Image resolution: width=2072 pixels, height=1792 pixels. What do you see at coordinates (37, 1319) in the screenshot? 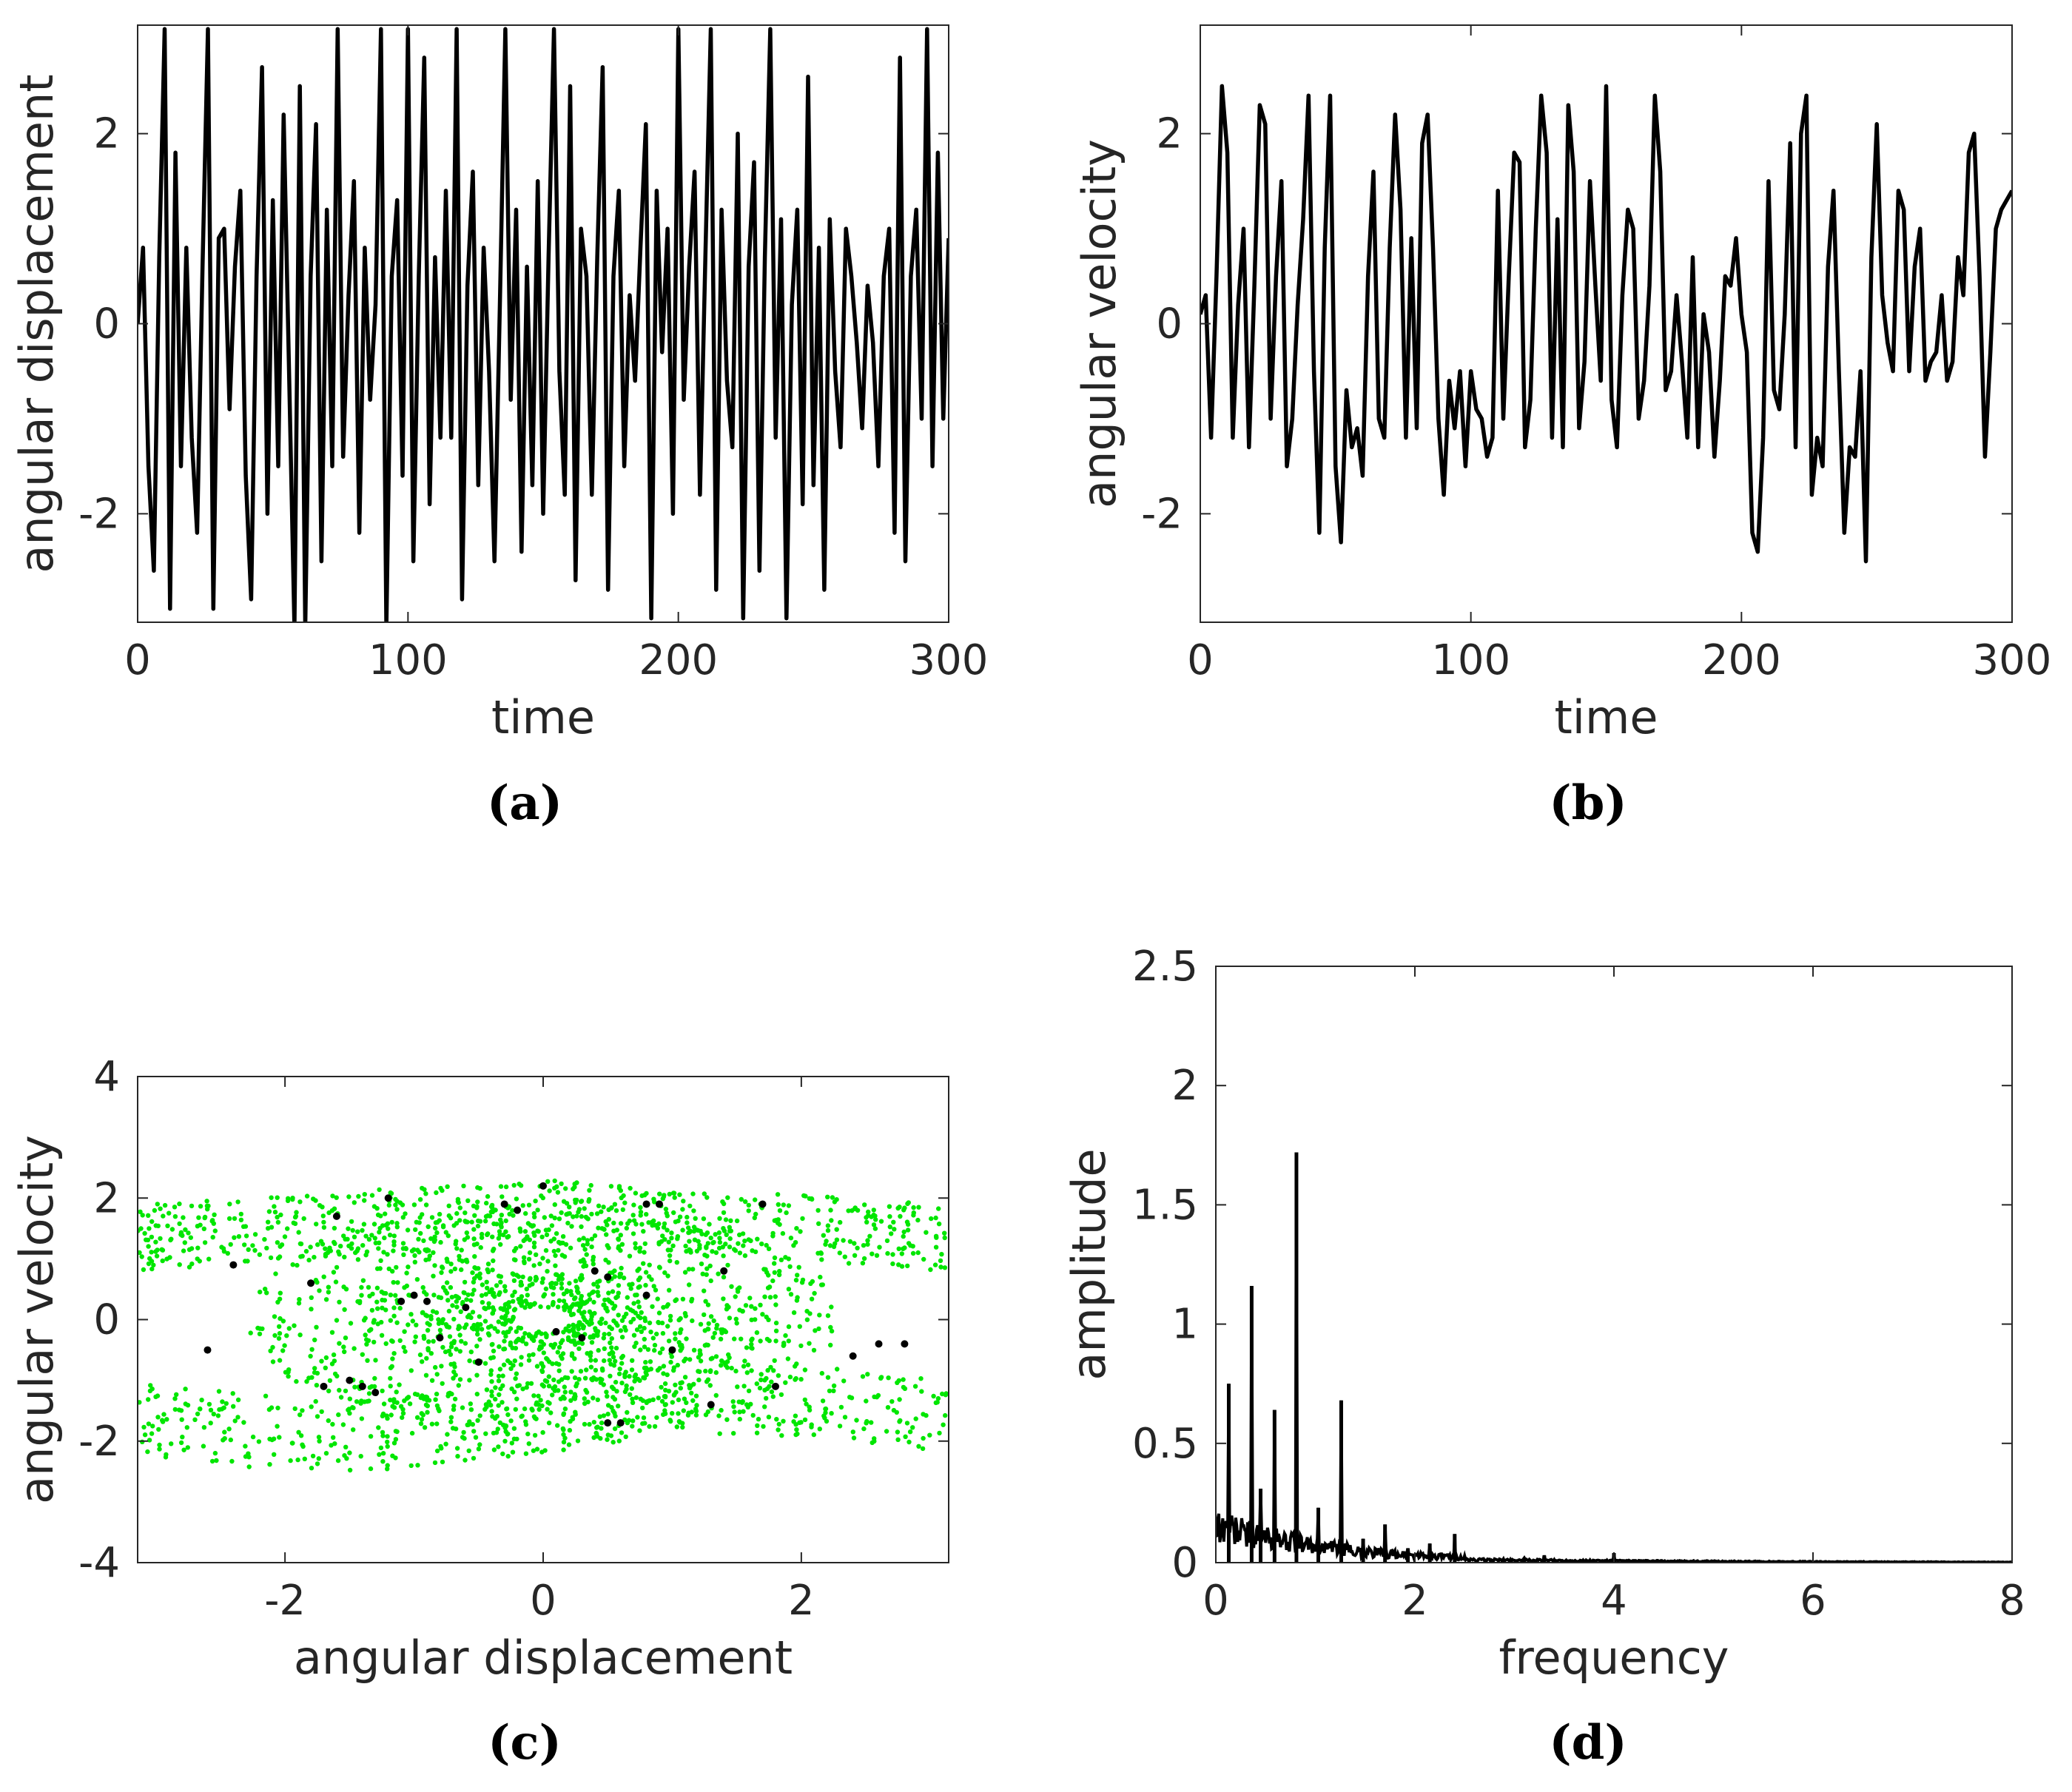
I see `y-axis-label: angular velocity` at bounding box center [37, 1319].